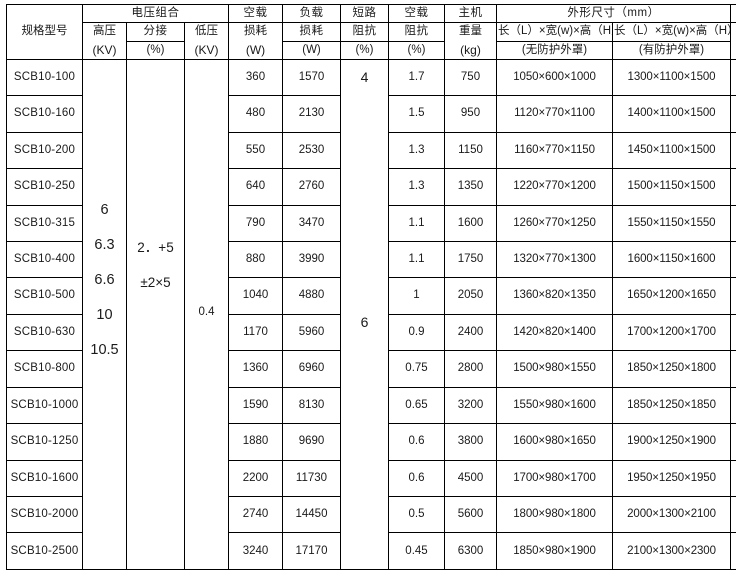 The image size is (736, 575). I want to click on cell-weight: 2400, so click(470, 332).